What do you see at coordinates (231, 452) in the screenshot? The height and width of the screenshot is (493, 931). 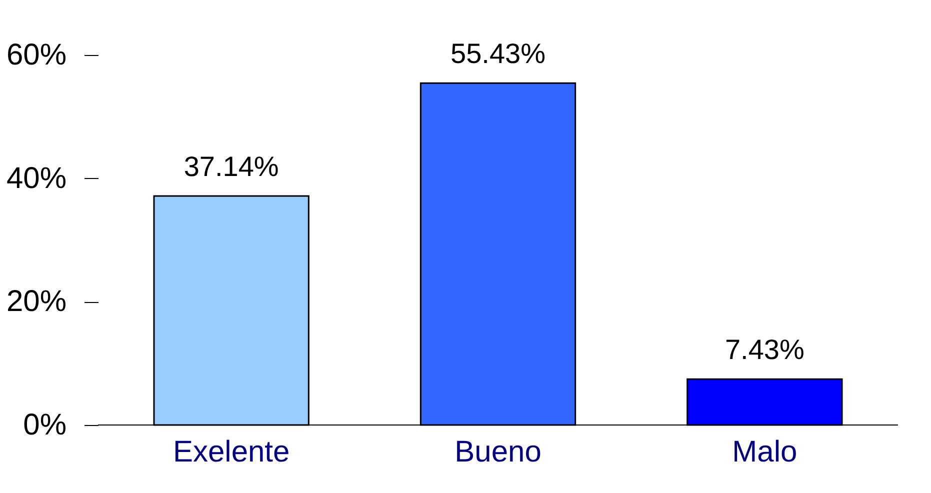 I see `x-tick-label: Exelente` at bounding box center [231, 452].